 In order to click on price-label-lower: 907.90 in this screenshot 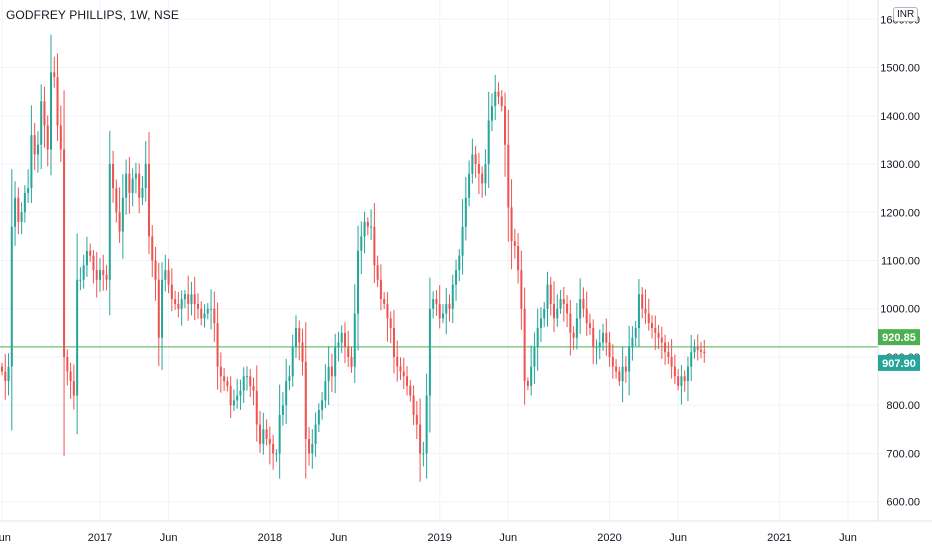, I will do `click(899, 362)`.